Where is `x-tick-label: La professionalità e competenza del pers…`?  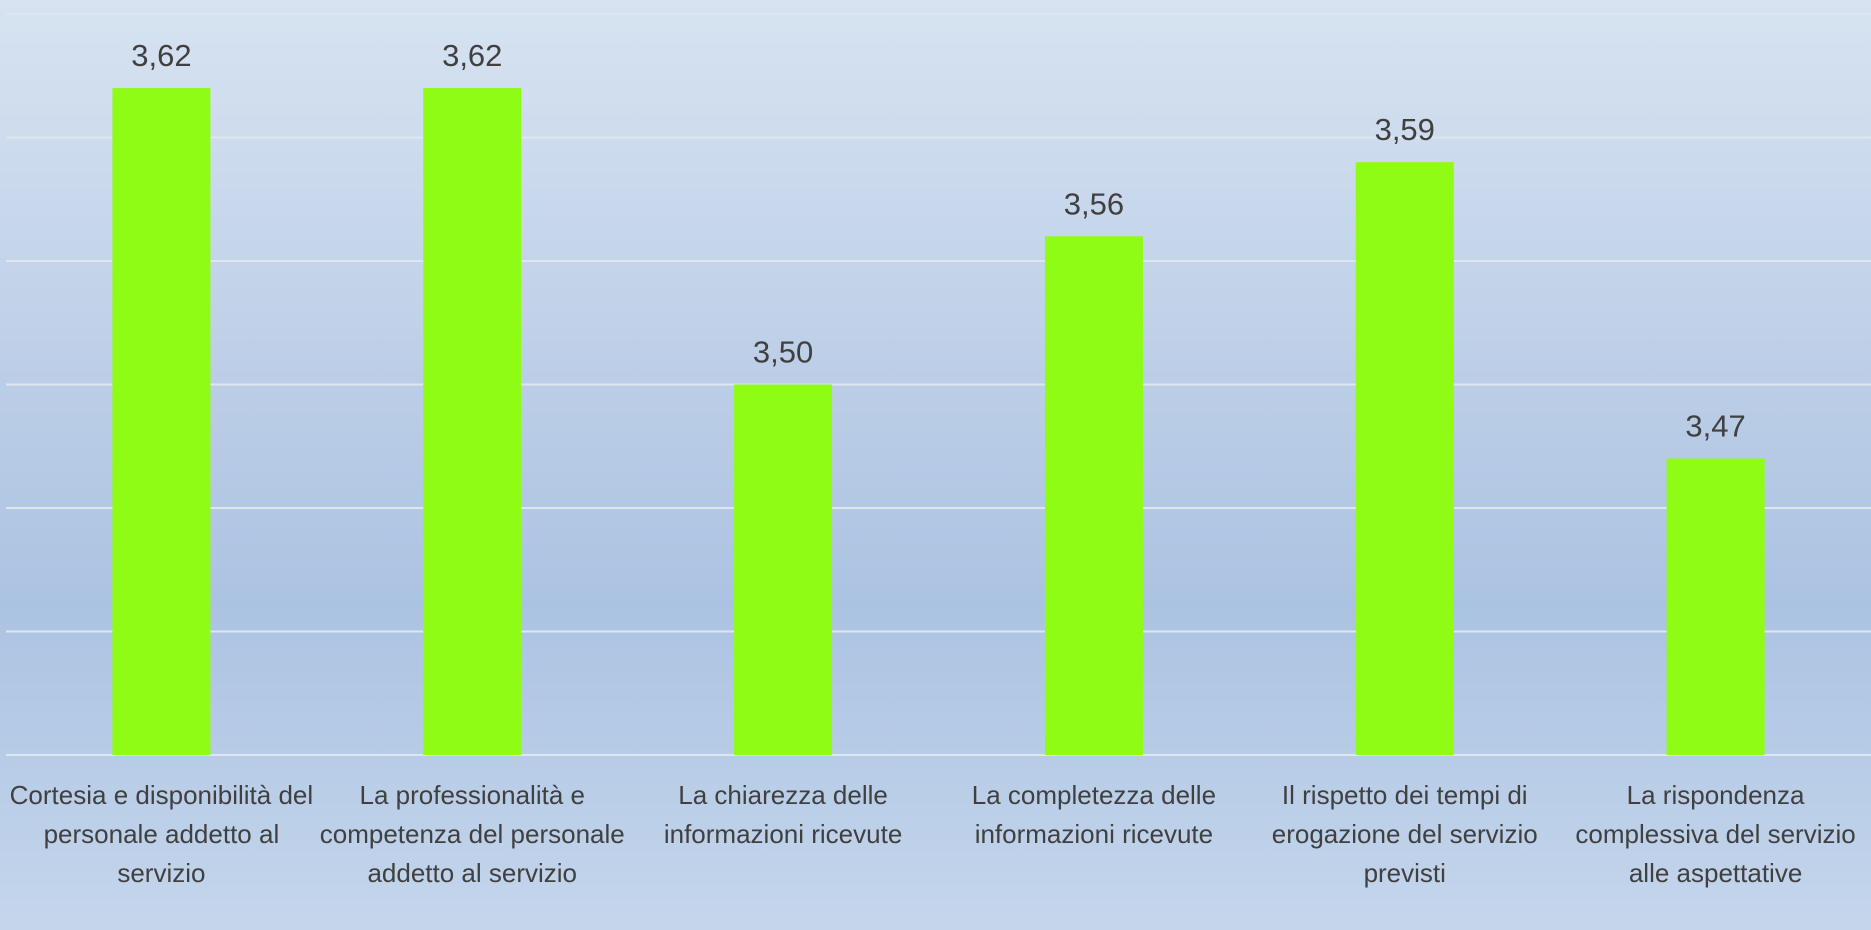
x-tick-label: La professionalità e competenza del pers… is located at coordinates (472, 834).